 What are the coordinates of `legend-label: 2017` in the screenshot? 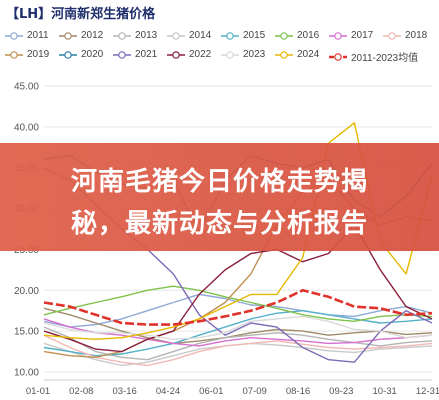 It's located at (362, 35).